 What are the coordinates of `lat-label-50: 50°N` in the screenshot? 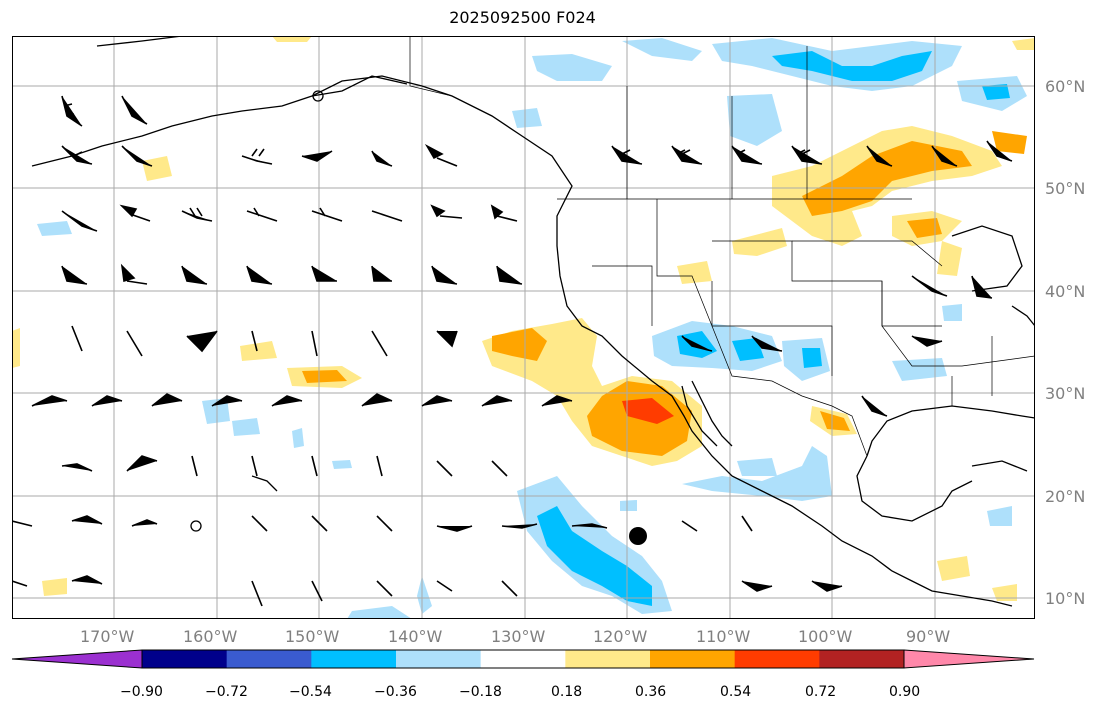 It's located at (1065, 188).